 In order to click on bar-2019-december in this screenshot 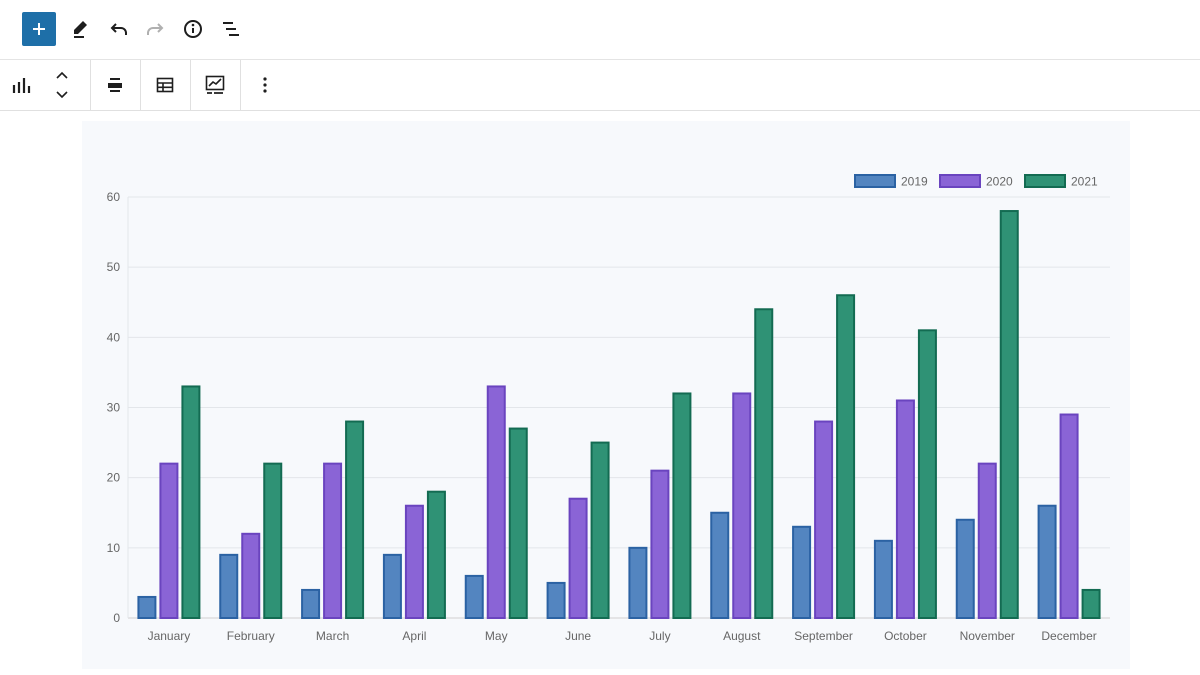, I will do `click(1047, 562)`.